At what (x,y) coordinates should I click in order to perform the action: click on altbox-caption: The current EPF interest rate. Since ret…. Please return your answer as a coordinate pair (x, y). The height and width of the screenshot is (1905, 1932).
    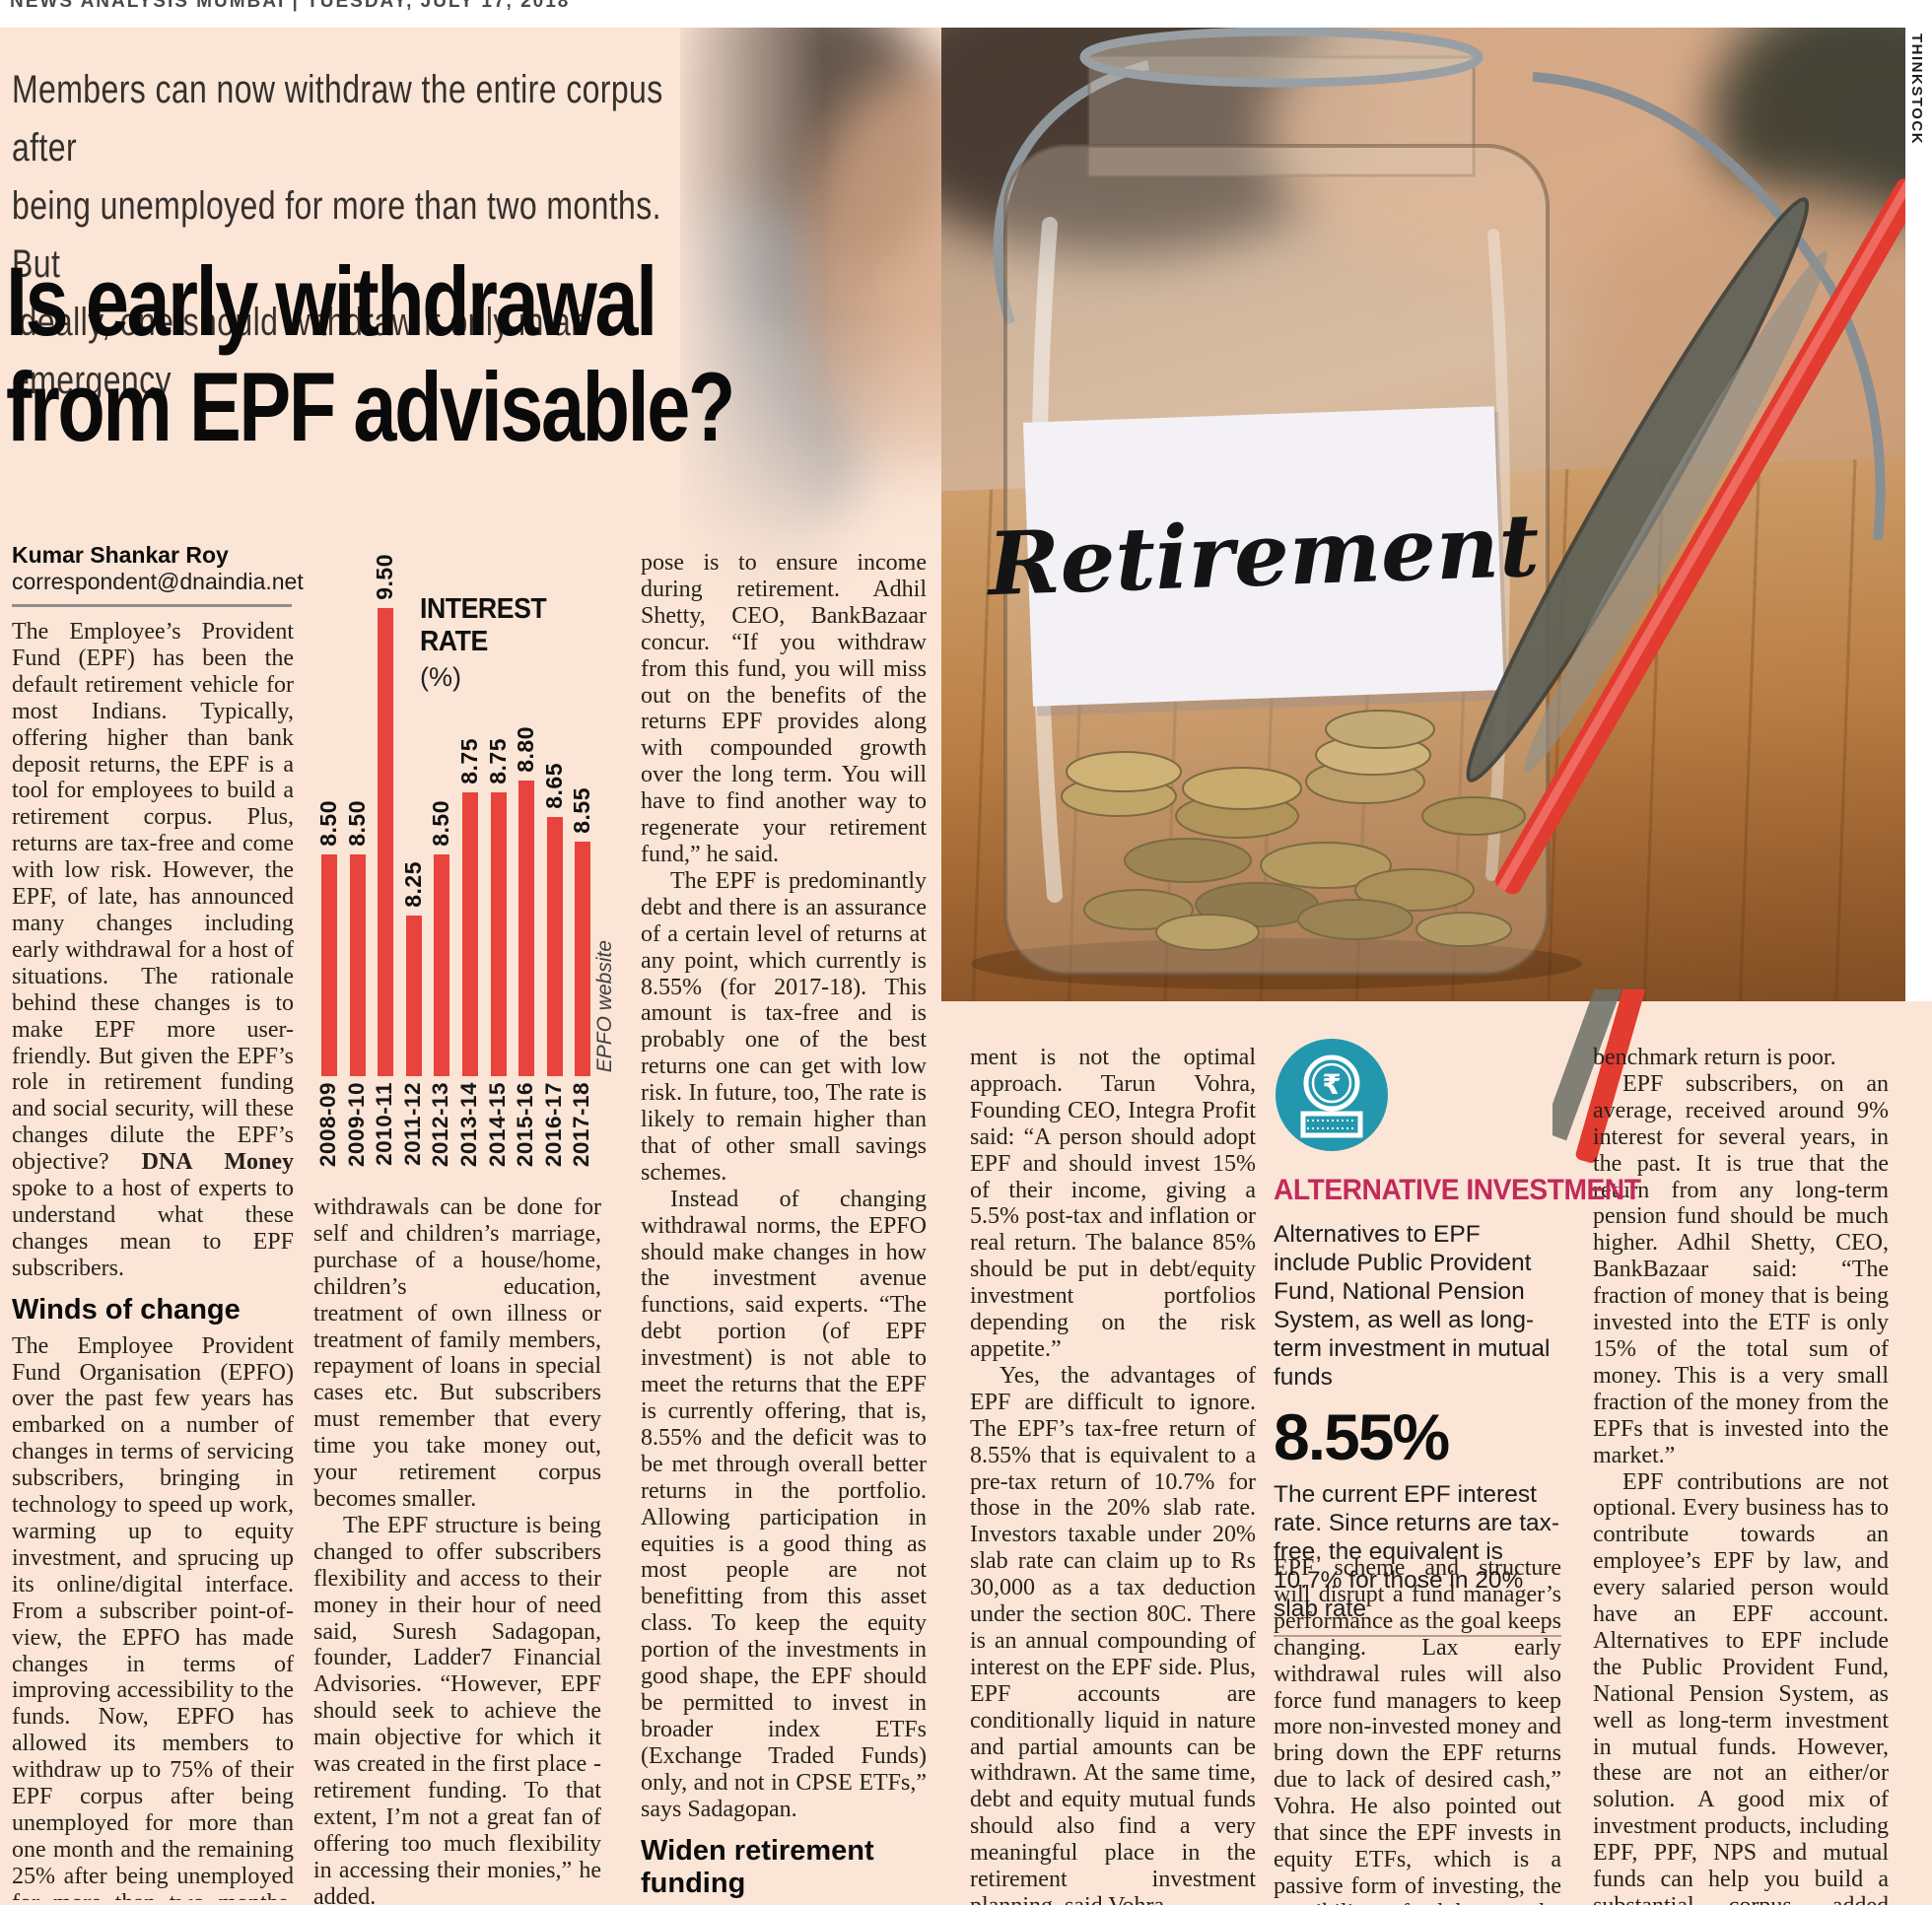
    Looking at the image, I should click on (1417, 1551).